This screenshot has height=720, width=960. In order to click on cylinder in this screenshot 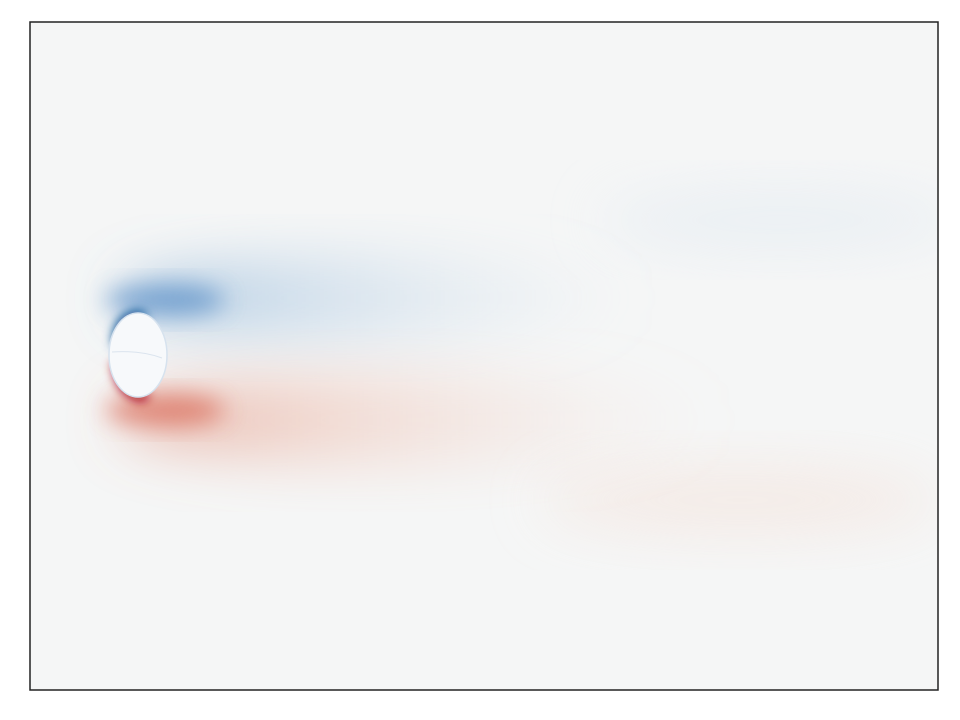, I will do `click(138, 355)`.